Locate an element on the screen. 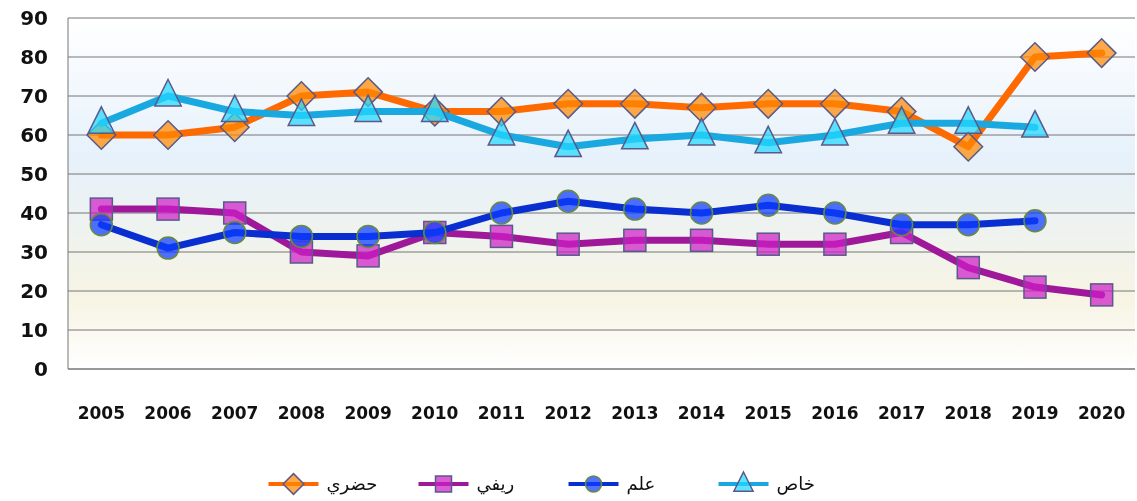 This screenshot has width=1137, height=501. x-tick-label: 2015 is located at coordinates (768, 412).